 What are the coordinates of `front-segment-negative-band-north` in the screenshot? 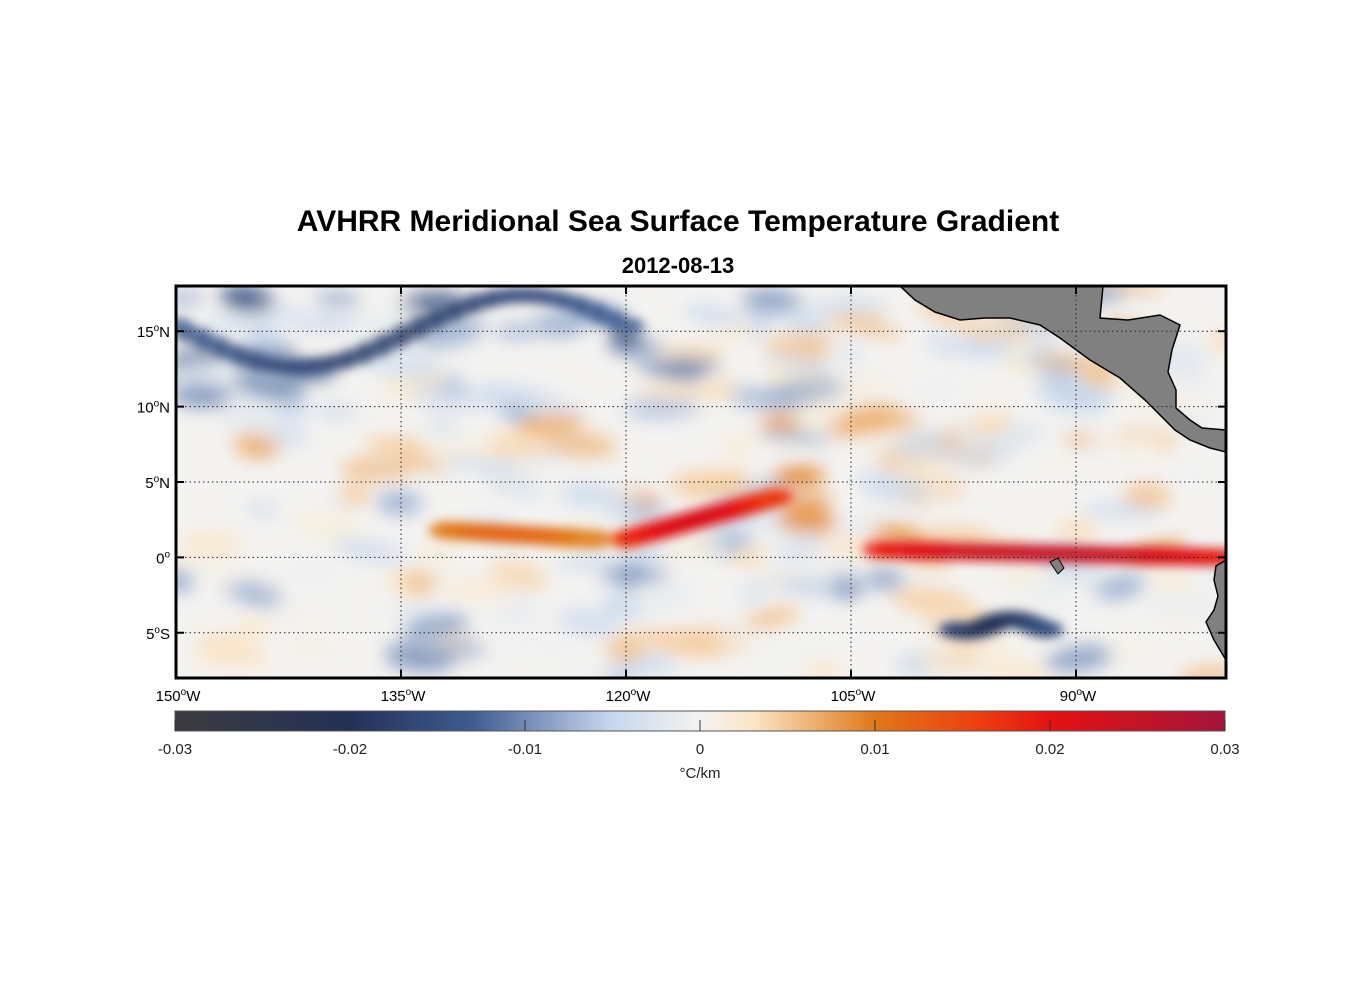 It's located at (626, 326).